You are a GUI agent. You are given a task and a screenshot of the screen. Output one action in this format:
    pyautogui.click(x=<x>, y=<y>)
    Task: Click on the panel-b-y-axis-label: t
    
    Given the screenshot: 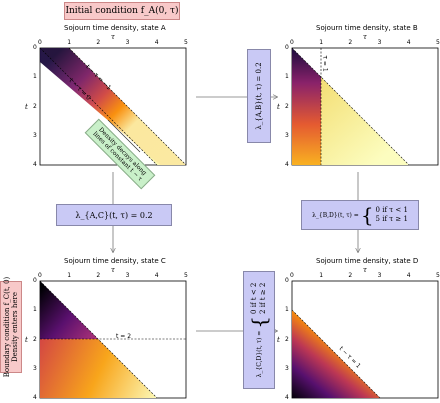 What is the action you would take?
    pyautogui.click(x=278, y=106)
    